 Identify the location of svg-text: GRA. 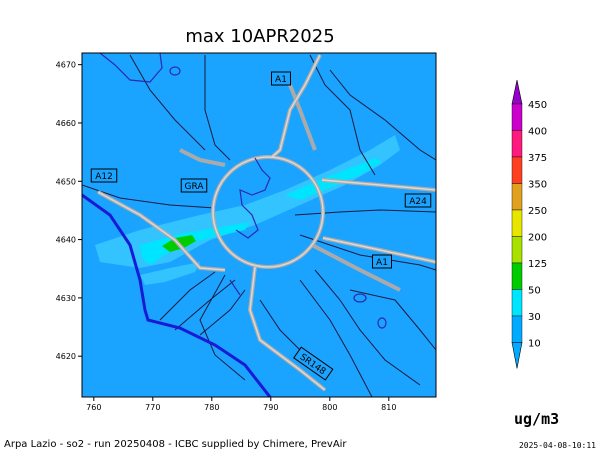
(194, 187).